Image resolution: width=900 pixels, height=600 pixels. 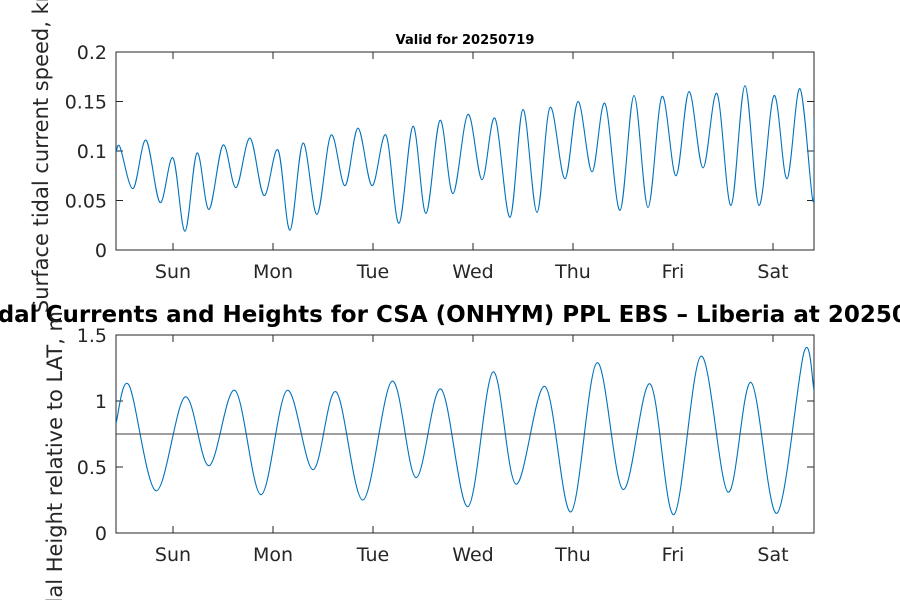 I want to click on tidal-height-xtick-label: Mon, so click(x=273, y=555).